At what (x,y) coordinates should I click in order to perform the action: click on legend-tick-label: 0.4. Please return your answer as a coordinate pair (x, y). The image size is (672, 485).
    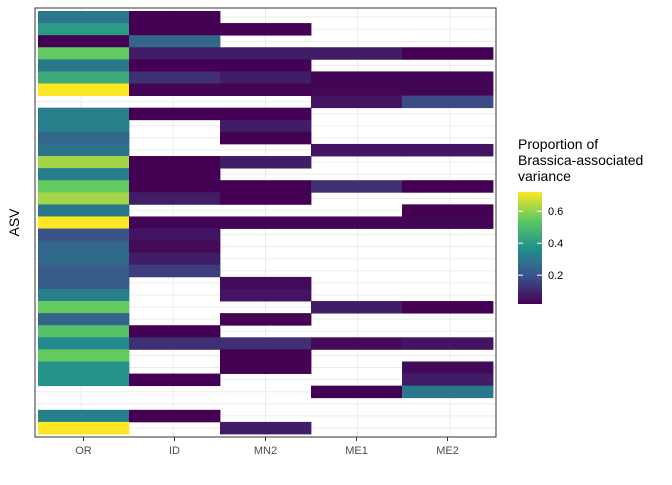
    Looking at the image, I should click on (555, 244).